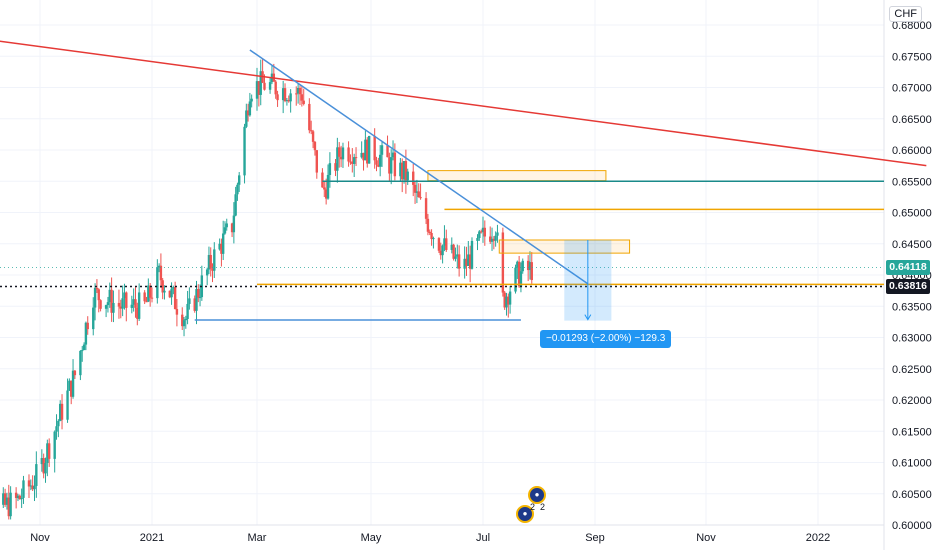 This screenshot has width=932, height=550. I want to click on price-tag-current: 0.64118, so click(908, 267).